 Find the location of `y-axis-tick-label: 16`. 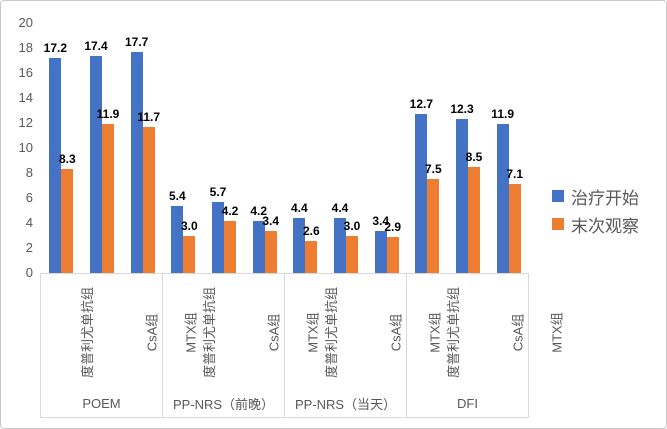

y-axis-tick-label: 16 is located at coordinates (25, 72).